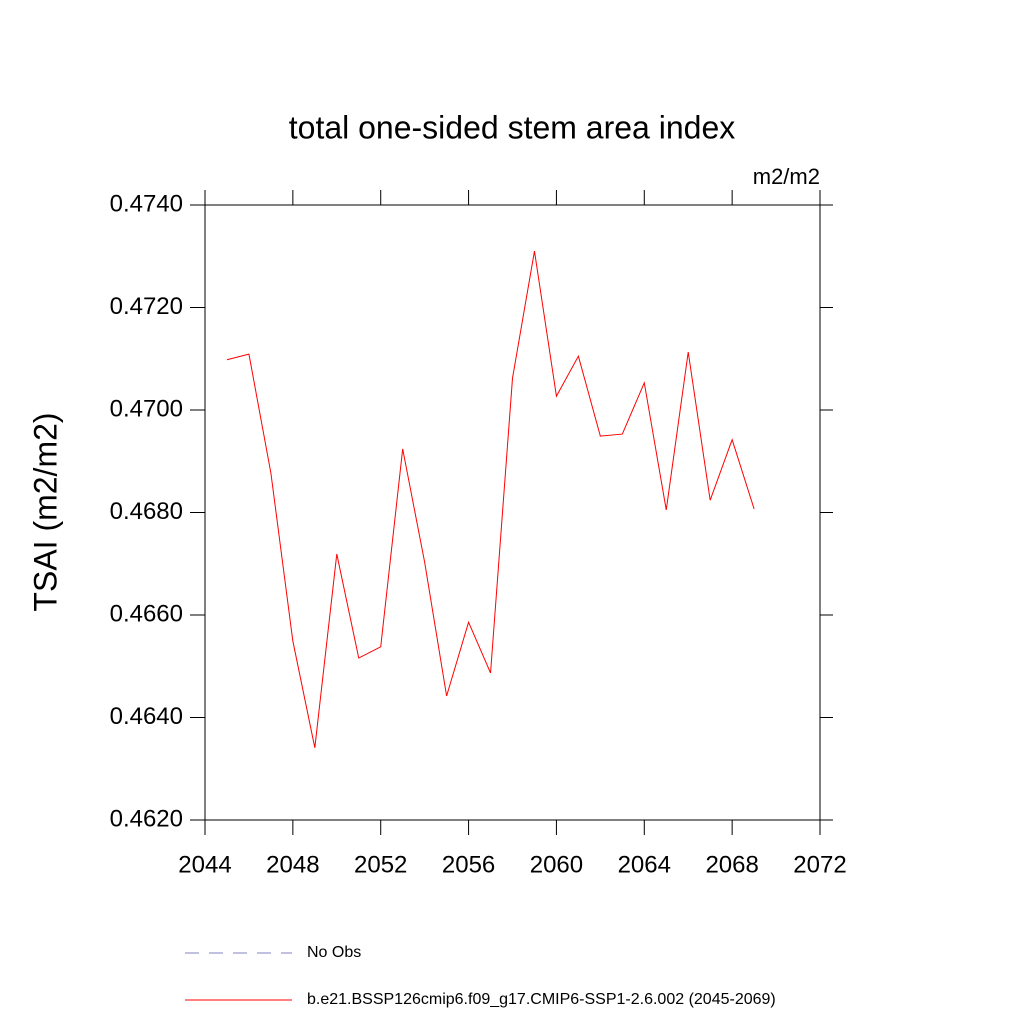 This screenshot has width=1024, height=1024. What do you see at coordinates (786, 176) in the screenshot?
I see `units-label: m2/m2` at bounding box center [786, 176].